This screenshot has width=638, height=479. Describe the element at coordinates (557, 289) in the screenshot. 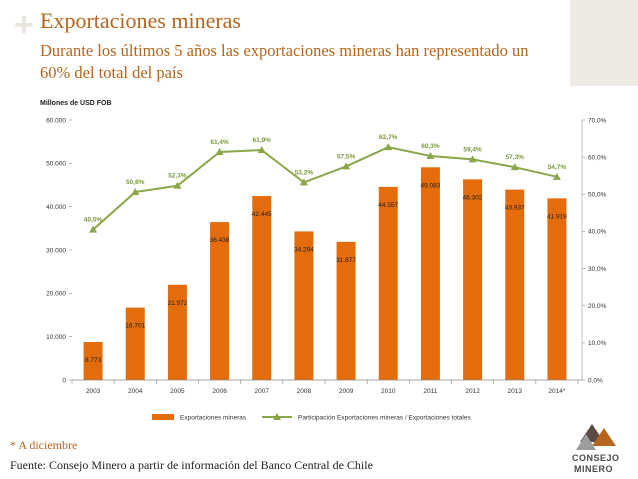

I see `bar-2014*` at that location.